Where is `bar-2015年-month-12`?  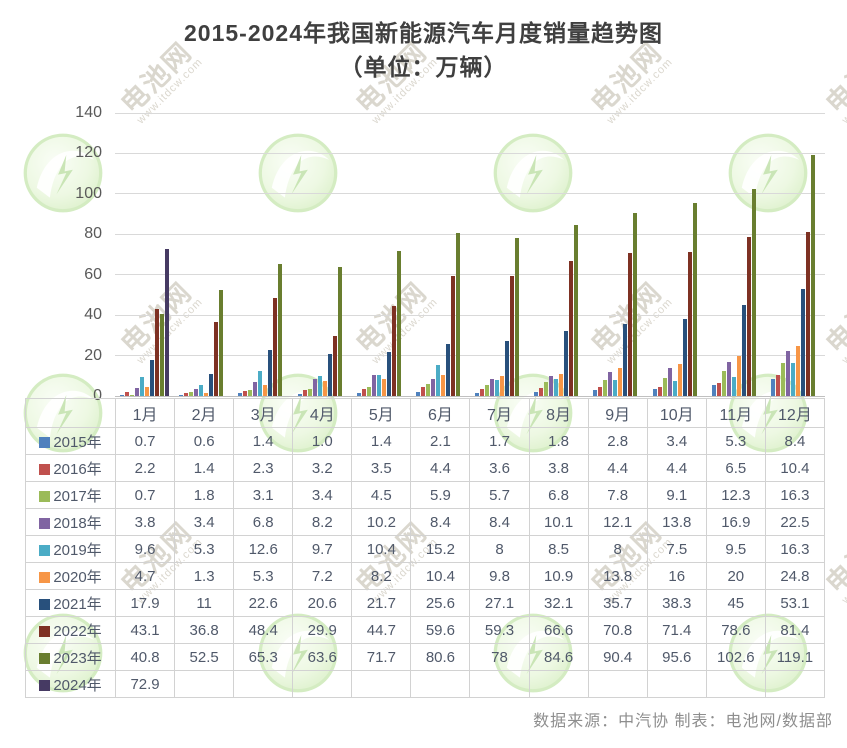
bar-2015年-month-12 is located at coordinates (772, 387).